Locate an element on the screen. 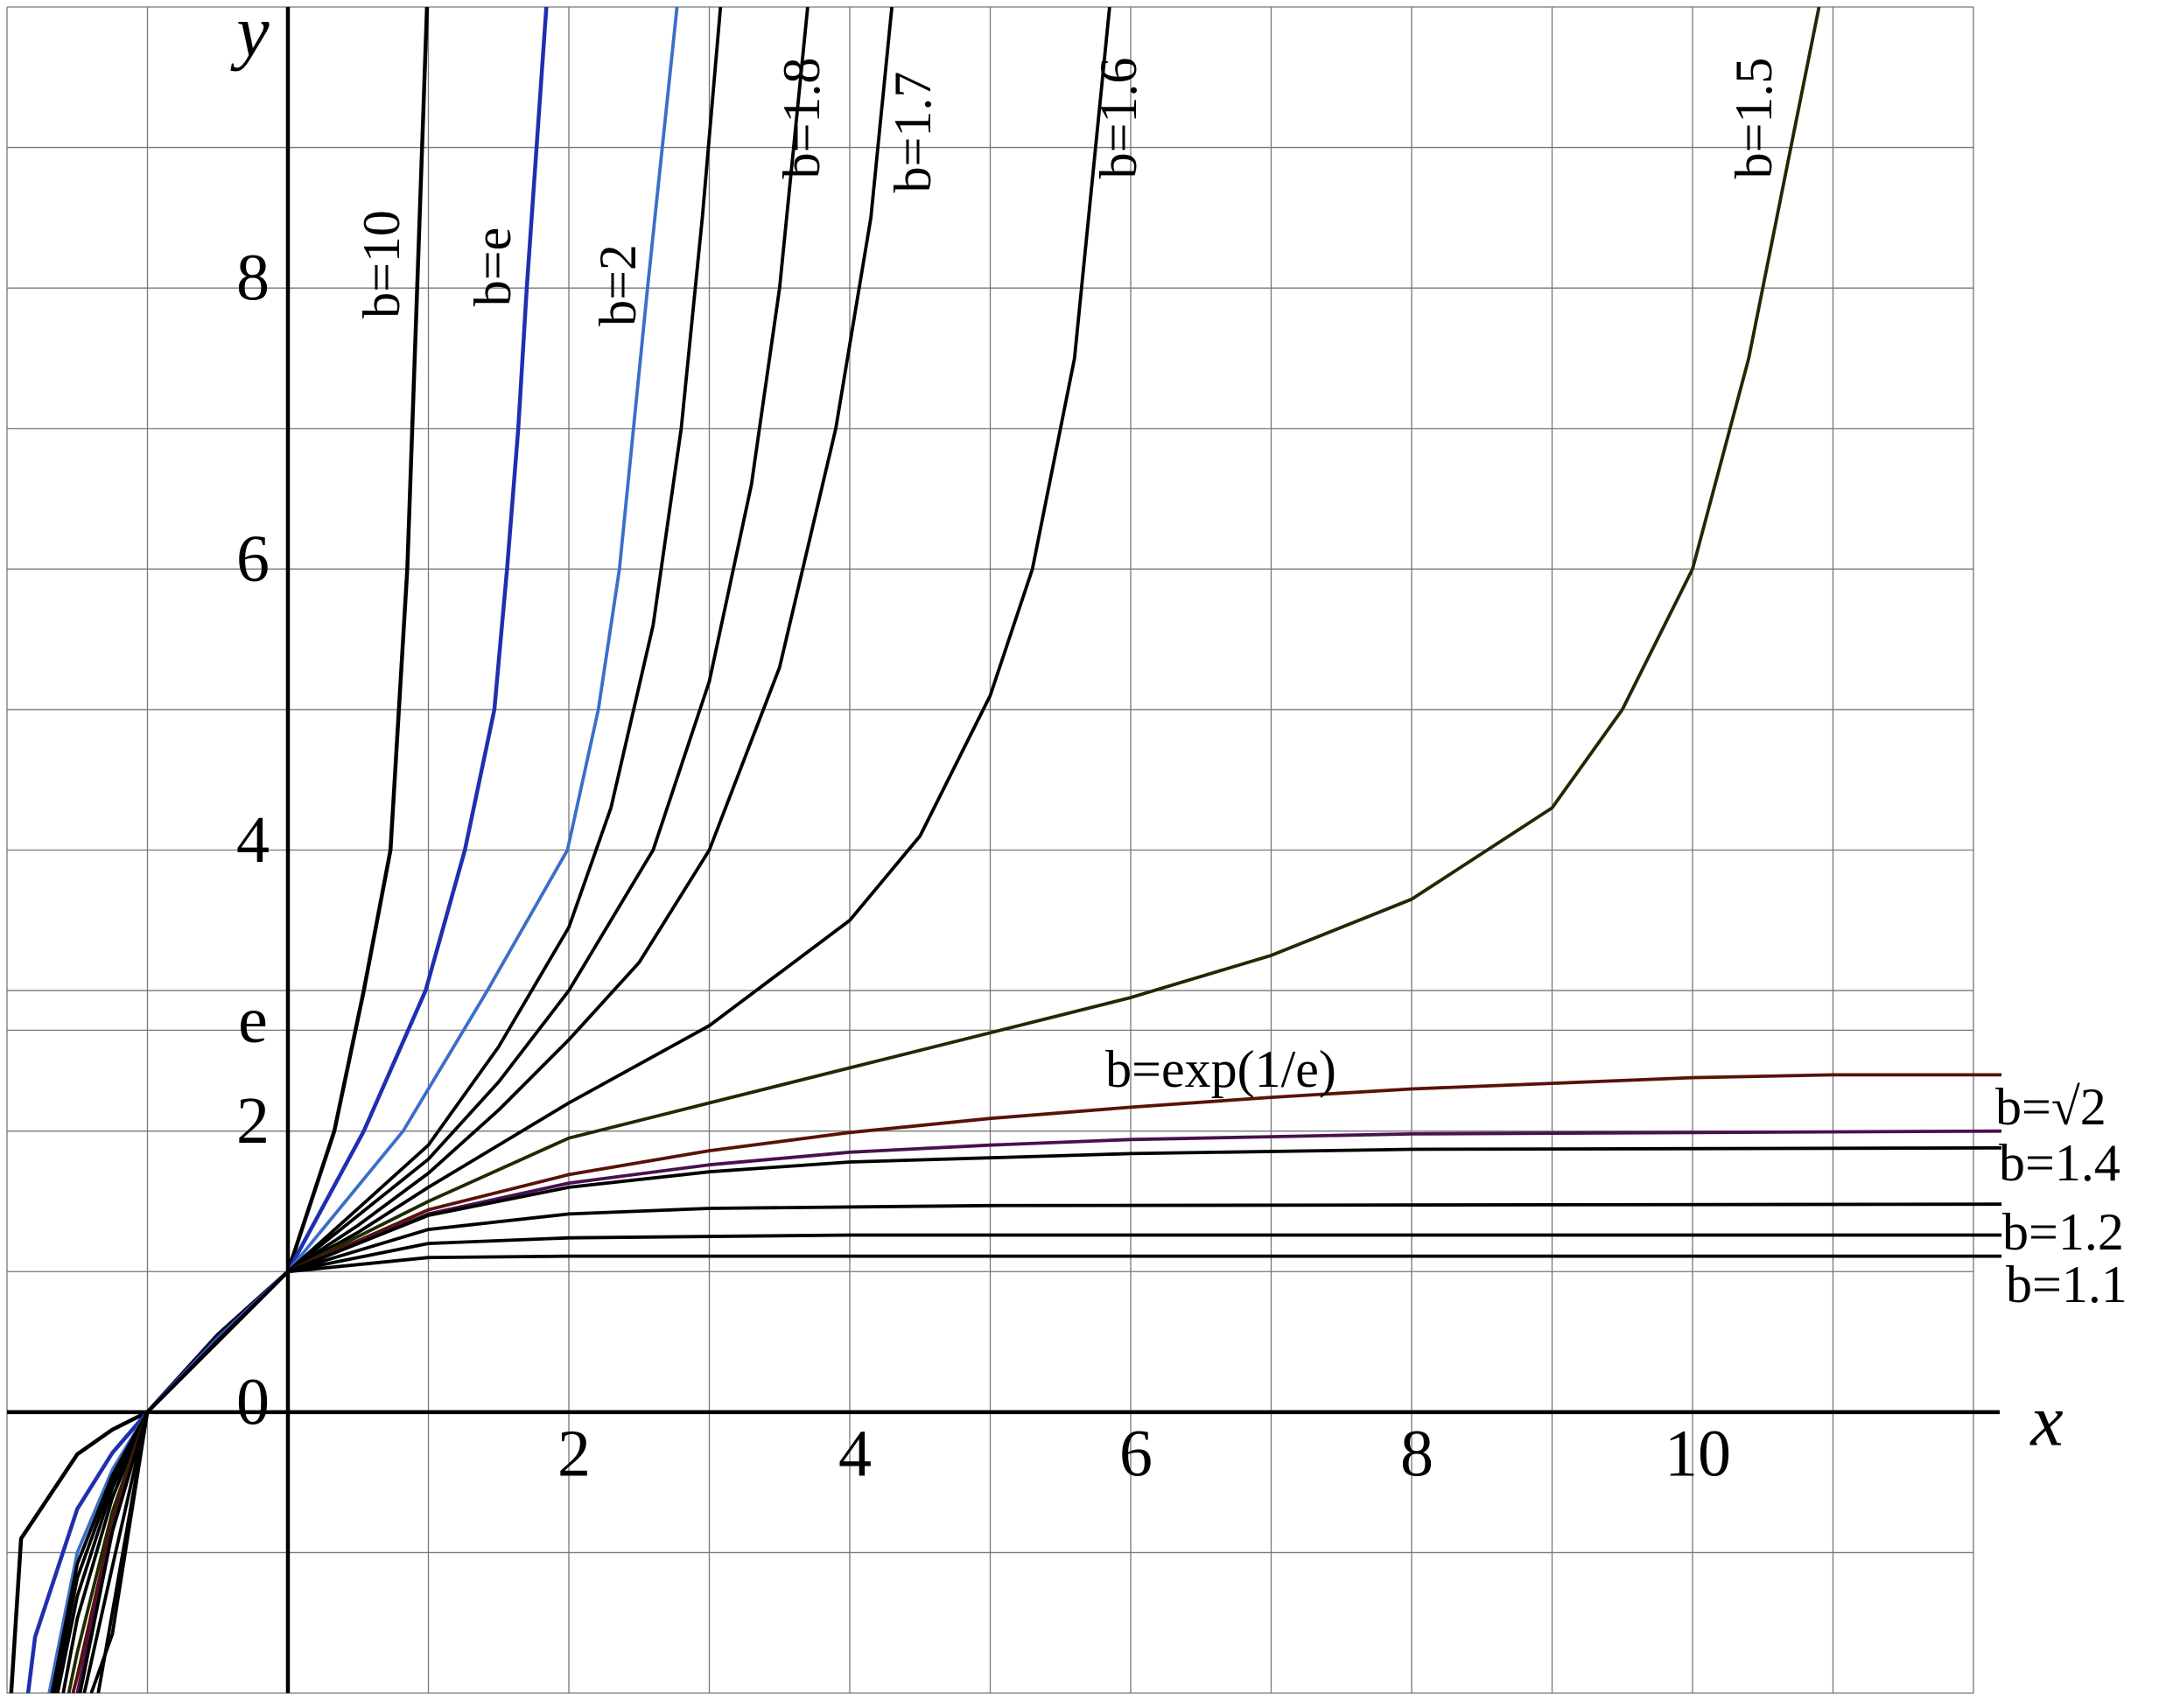 The width and height of the screenshot is (2180, 1708). y-tick-label: 6 is located at coordinates (253, 559).